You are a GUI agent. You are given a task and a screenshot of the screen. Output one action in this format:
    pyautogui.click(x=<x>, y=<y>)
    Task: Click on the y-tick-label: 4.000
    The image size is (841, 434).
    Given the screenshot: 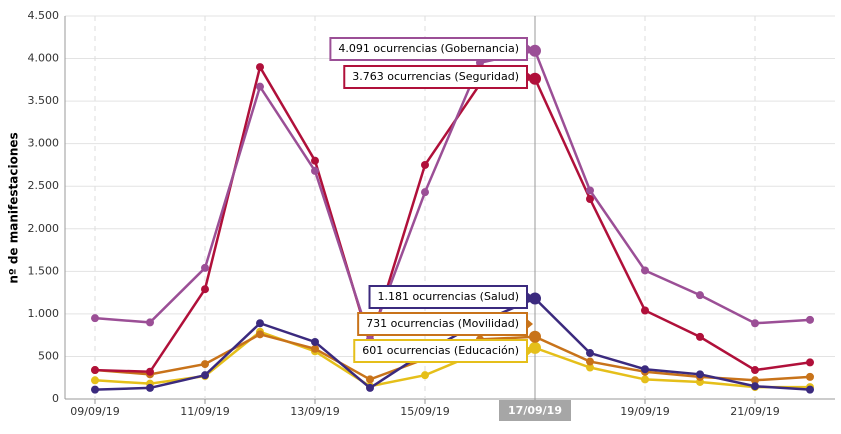 What is the action you would take?
    pyautogui.click(x=44, y=58)
    